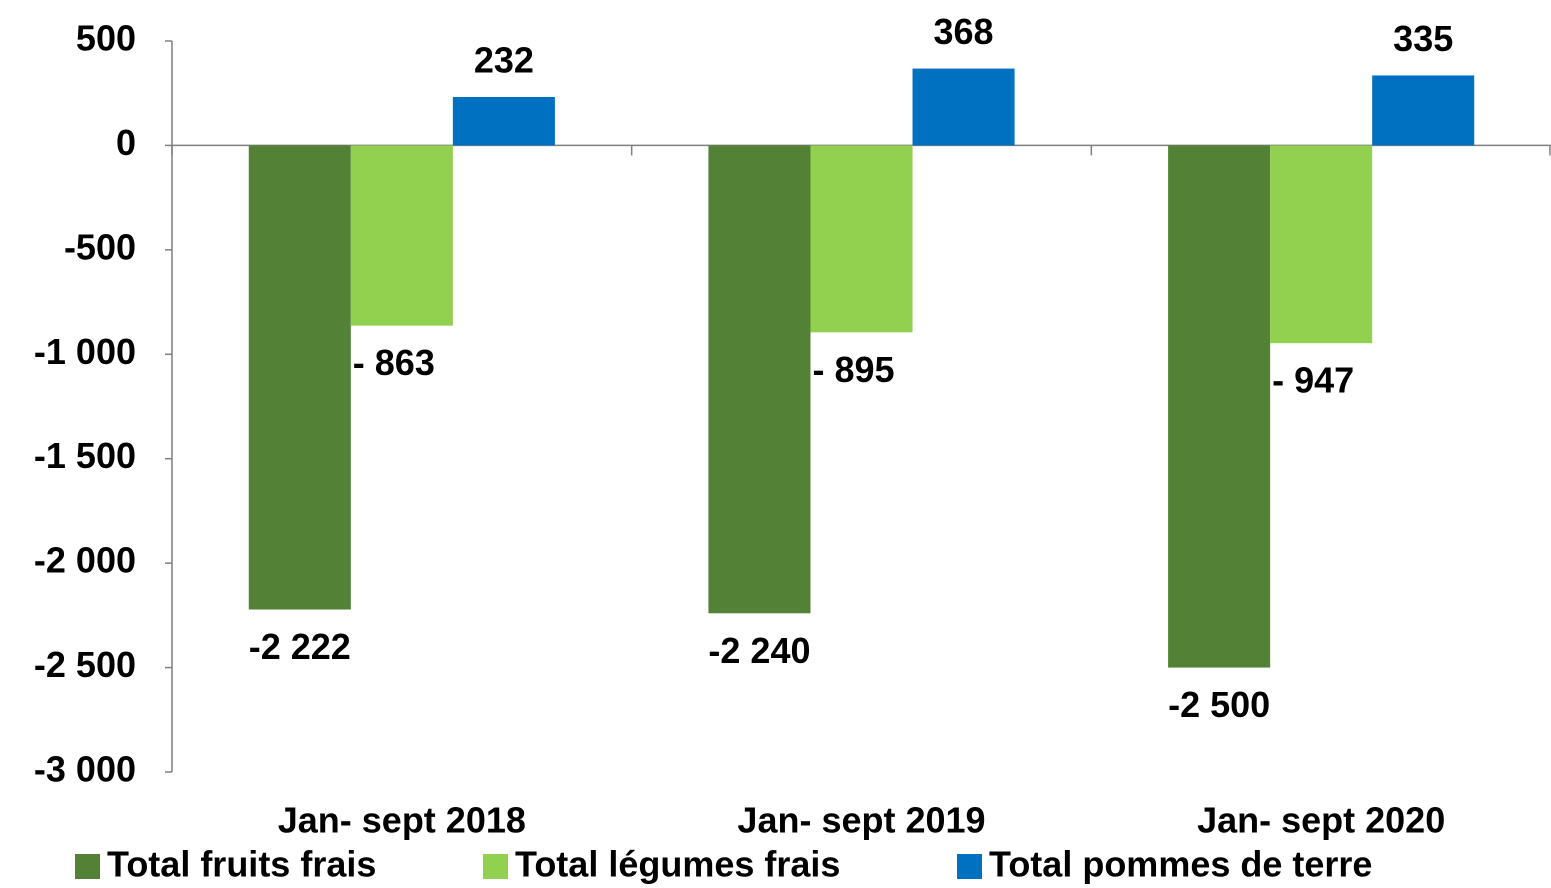  I want to click on y-tick-label: -1 000, so click(85, 351).